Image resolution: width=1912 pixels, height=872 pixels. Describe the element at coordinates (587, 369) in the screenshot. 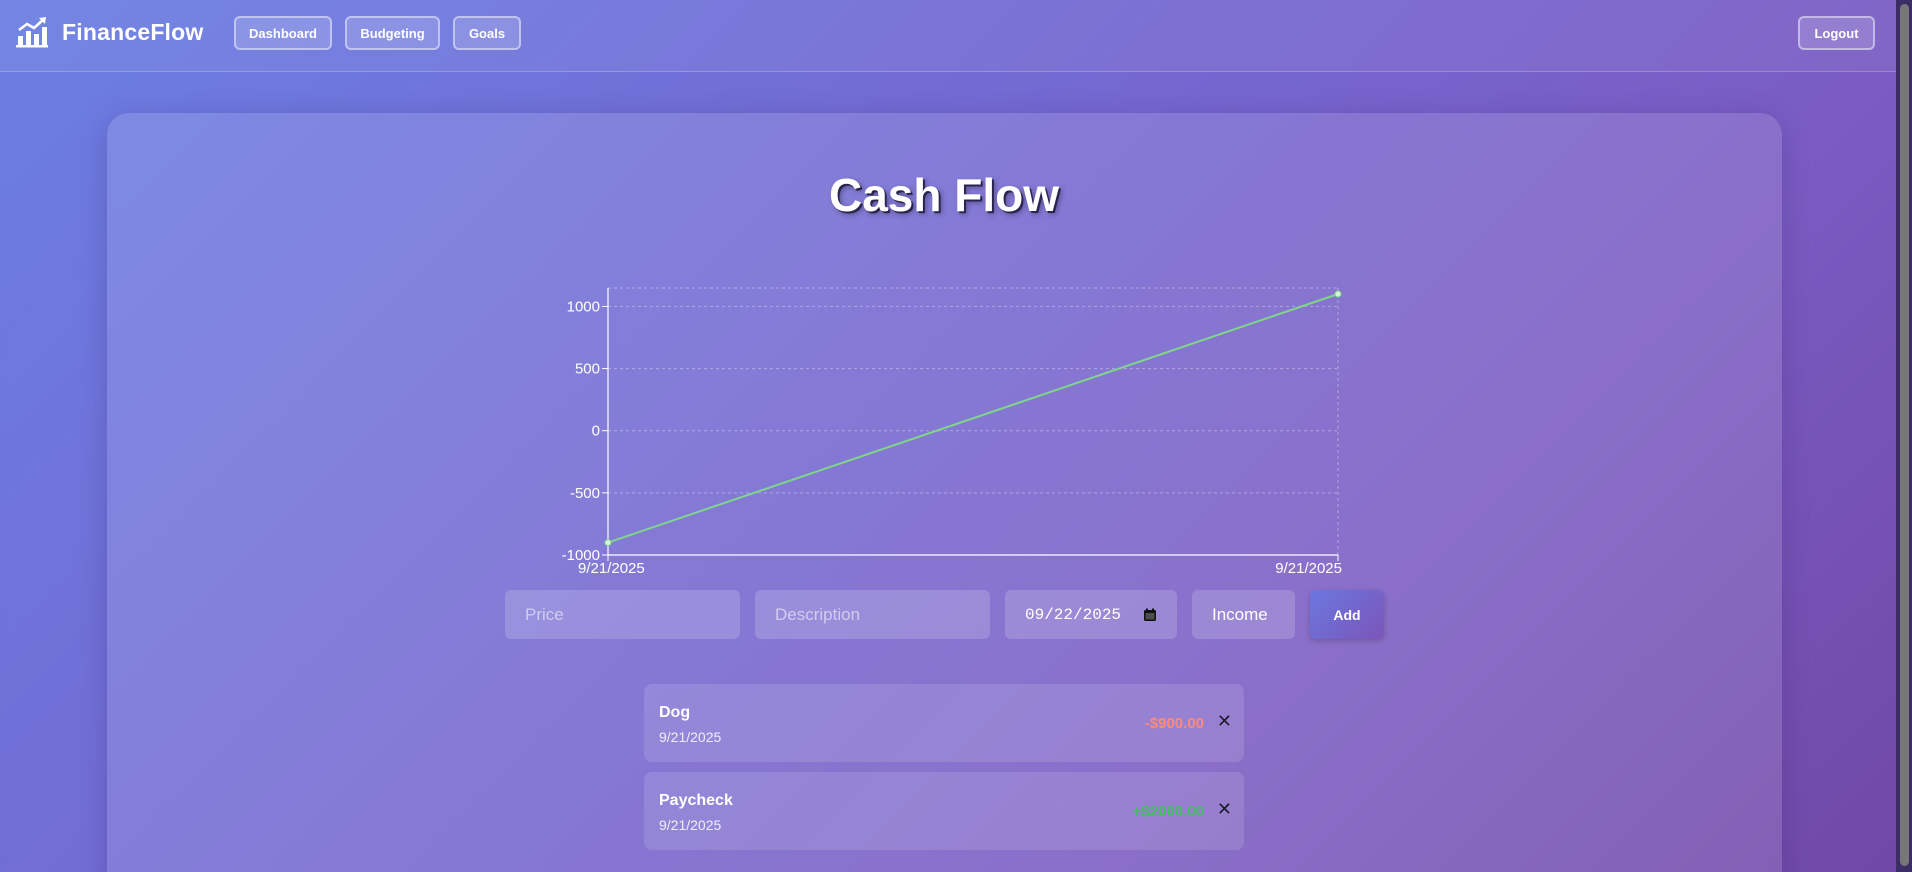

I see `y-tick-label: 500` at that location.